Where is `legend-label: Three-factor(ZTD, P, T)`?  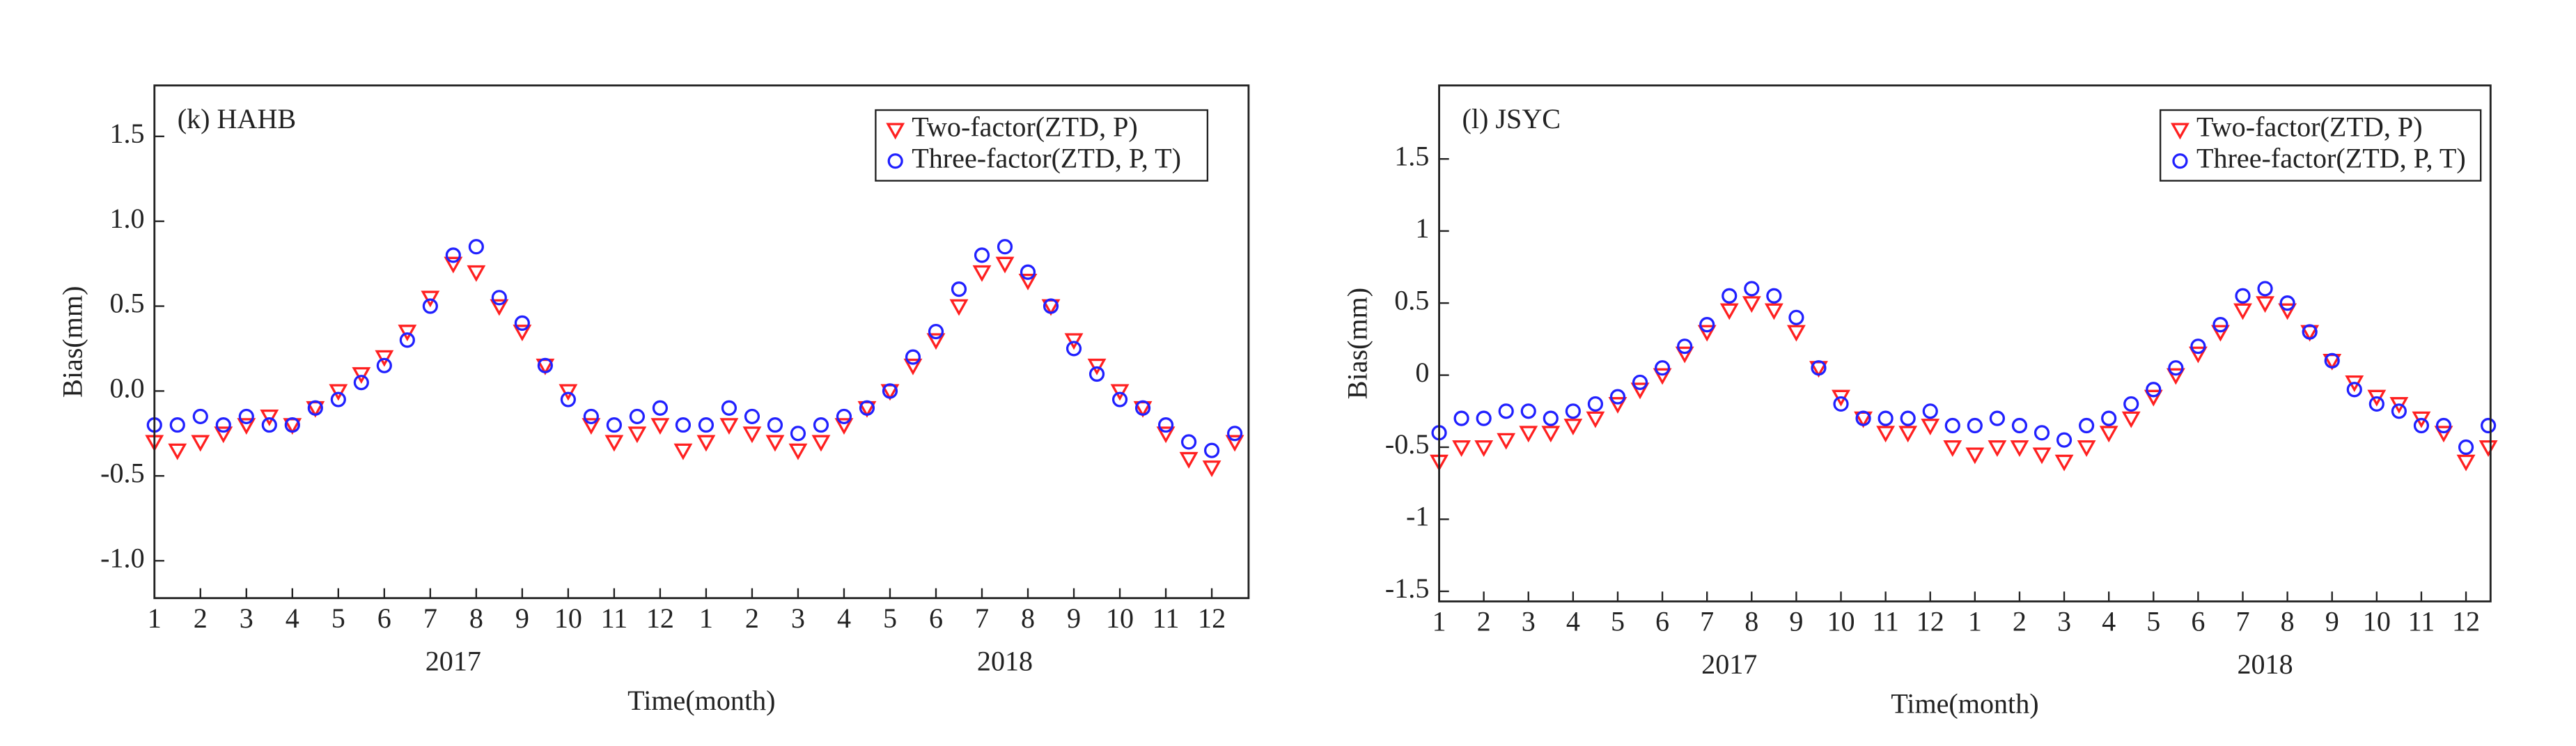
legend-label: Three-factor(ZTD, P, T) is located at coordinates (2331, 157).